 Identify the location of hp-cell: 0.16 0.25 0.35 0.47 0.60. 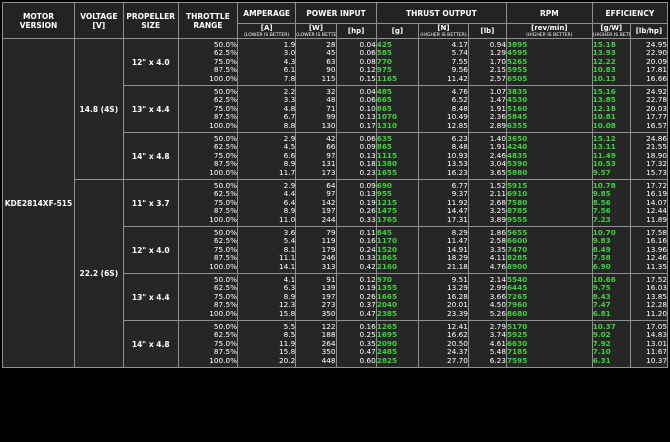
(356, 344).